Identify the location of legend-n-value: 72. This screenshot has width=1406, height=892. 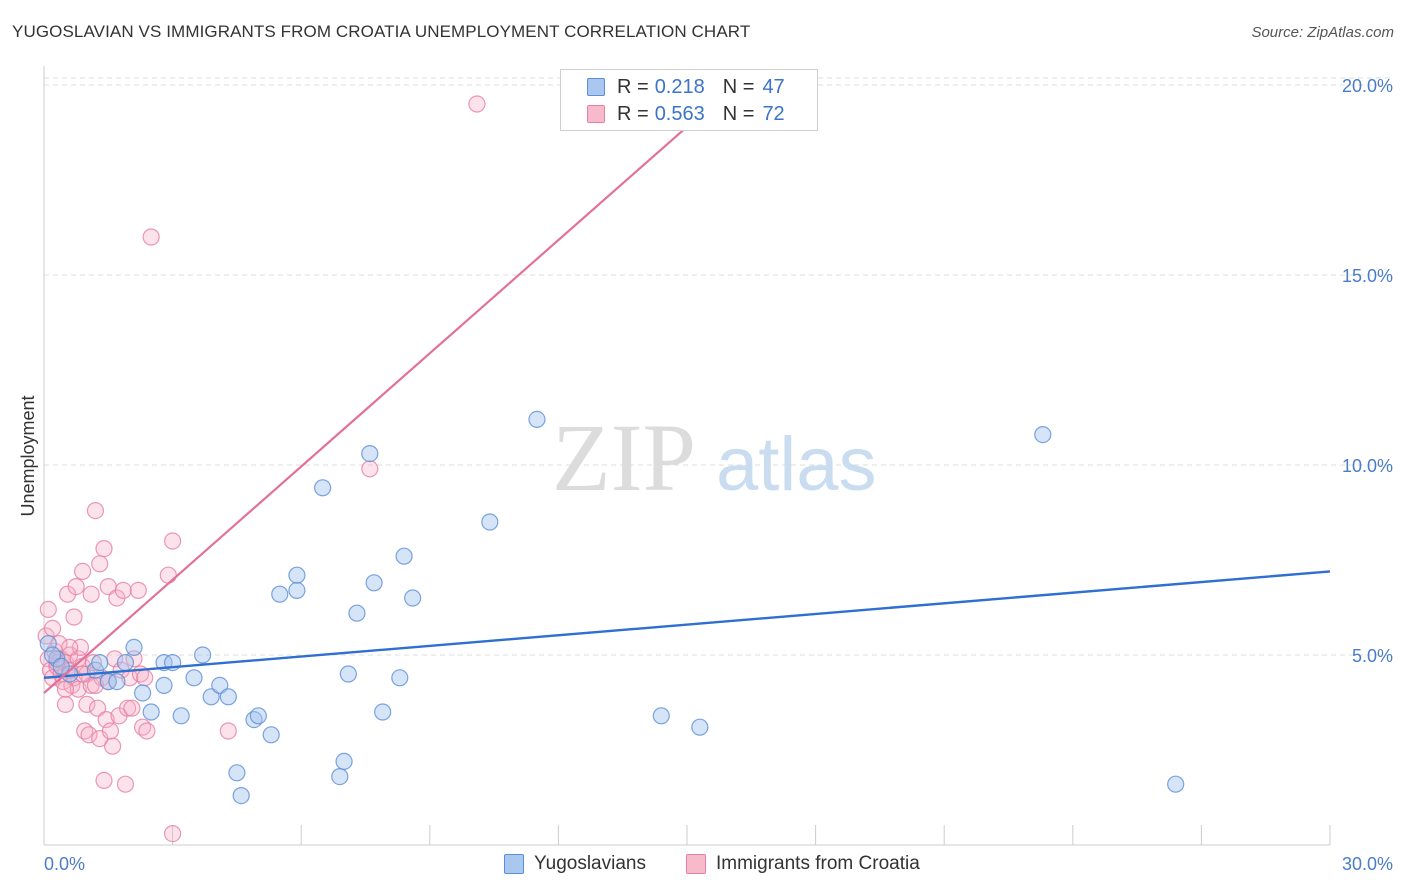
(773, 113).